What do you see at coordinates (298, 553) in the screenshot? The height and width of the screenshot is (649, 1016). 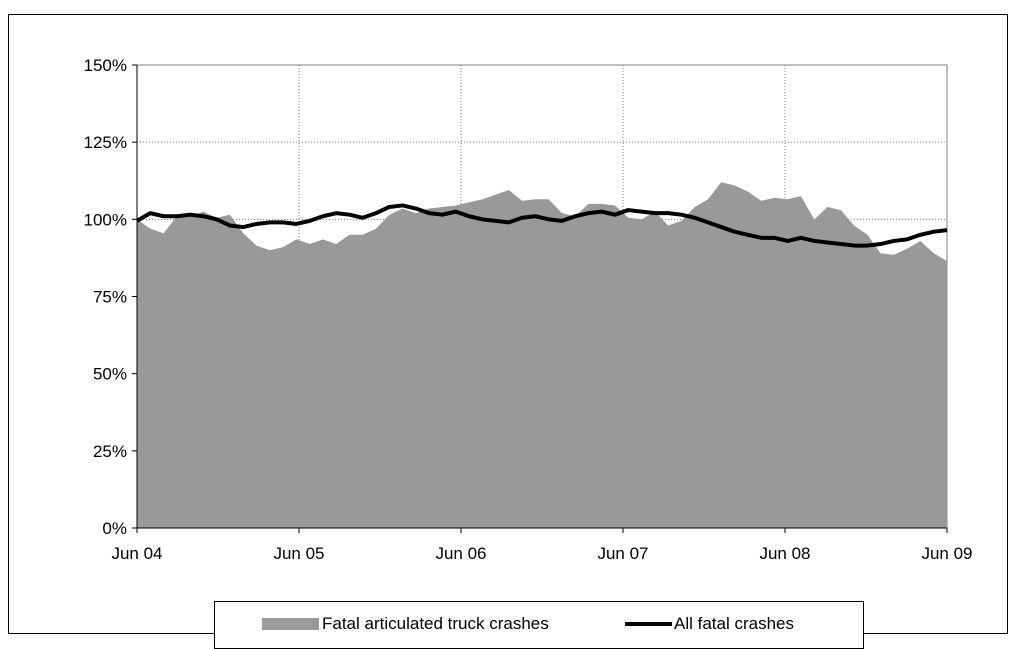 I see `x-tick-label: Jun 05` at bounding box center [298, 553].